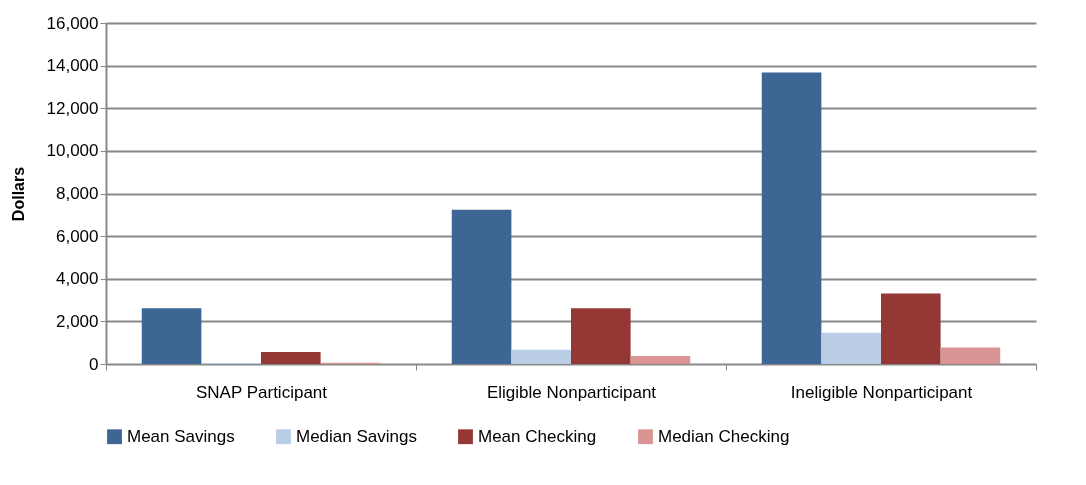 The height and width of the screenshot is (485, 1086). I want to click on legend-label: Median Savings, so click(356, 436).